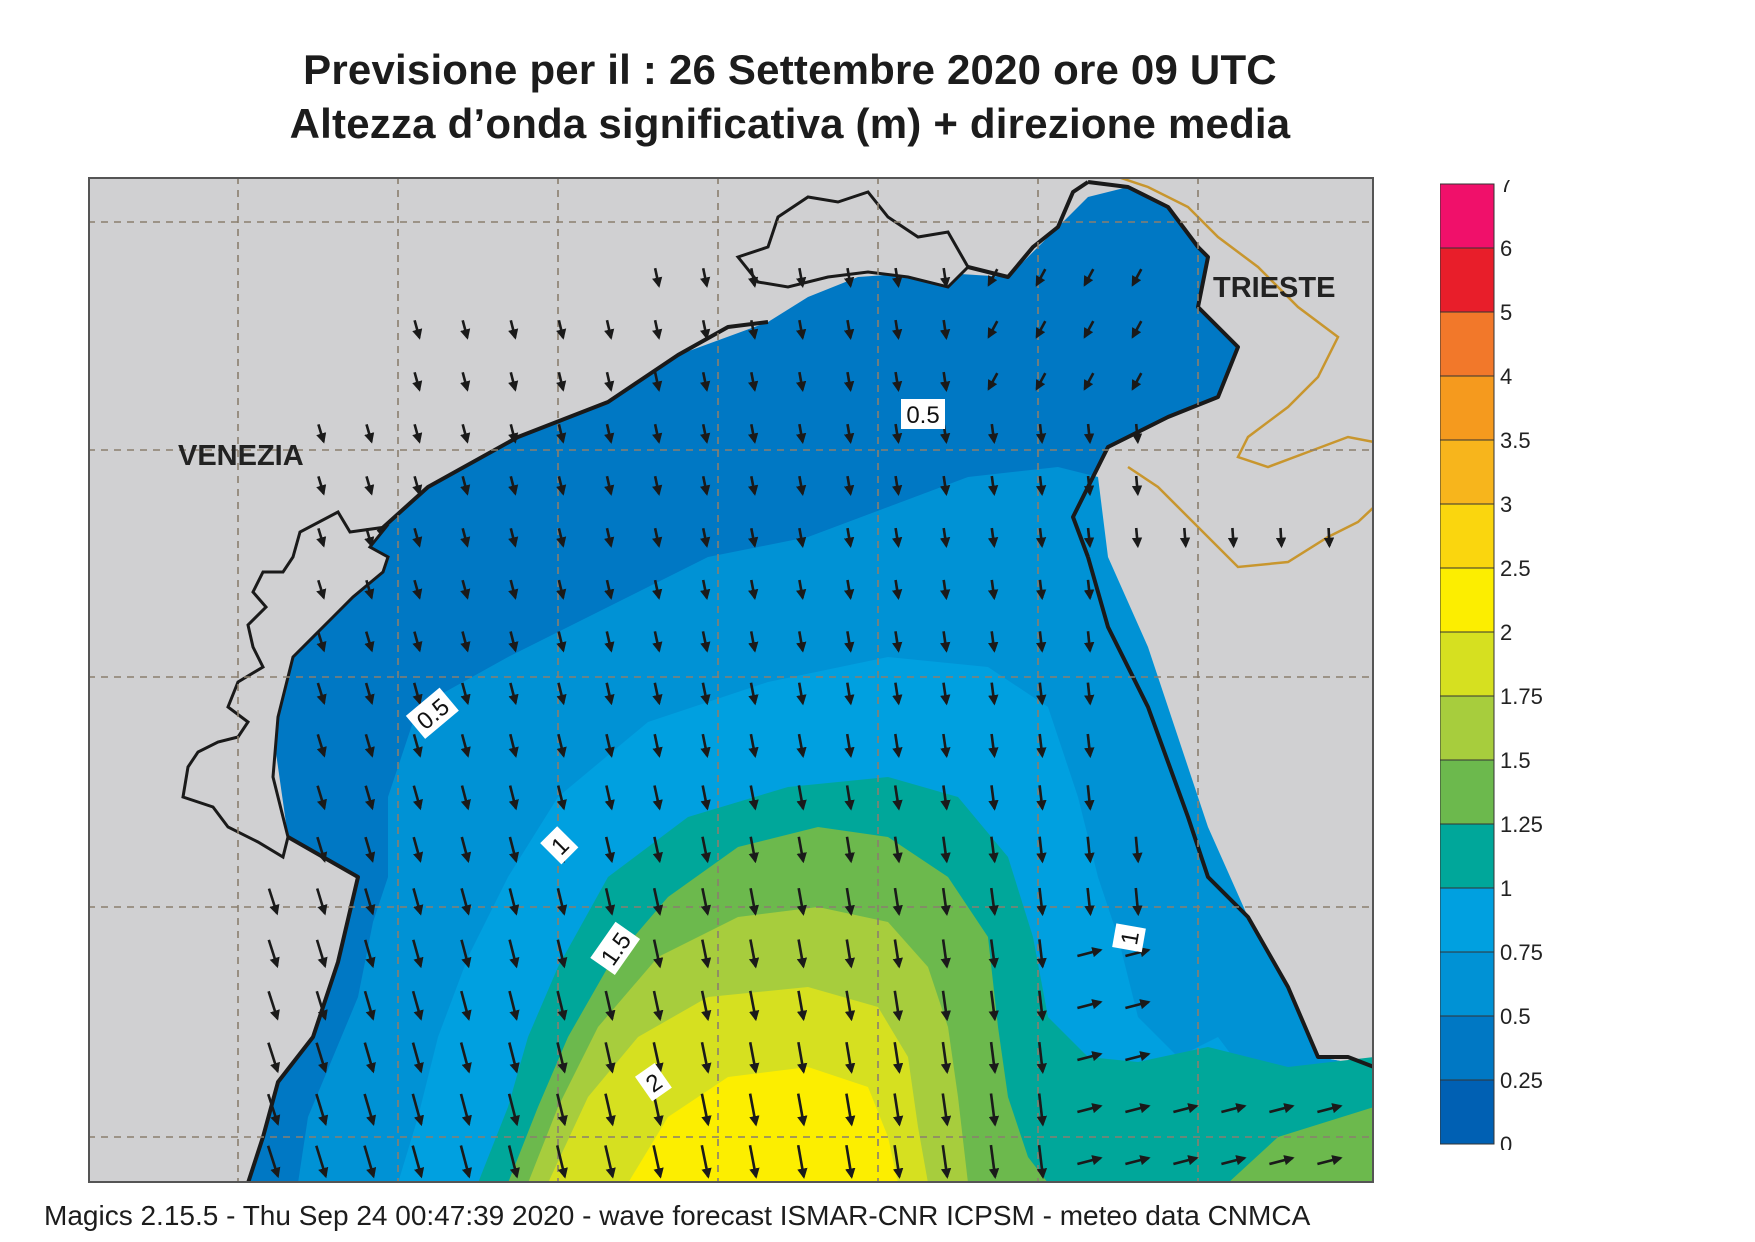 The width and height of the screenshot is (1755, 1242). What do you see at coordinates (1515, 440) in the screenshot?
I see `legend-tick-label: 3.5` at bounding box center [1515, 440].